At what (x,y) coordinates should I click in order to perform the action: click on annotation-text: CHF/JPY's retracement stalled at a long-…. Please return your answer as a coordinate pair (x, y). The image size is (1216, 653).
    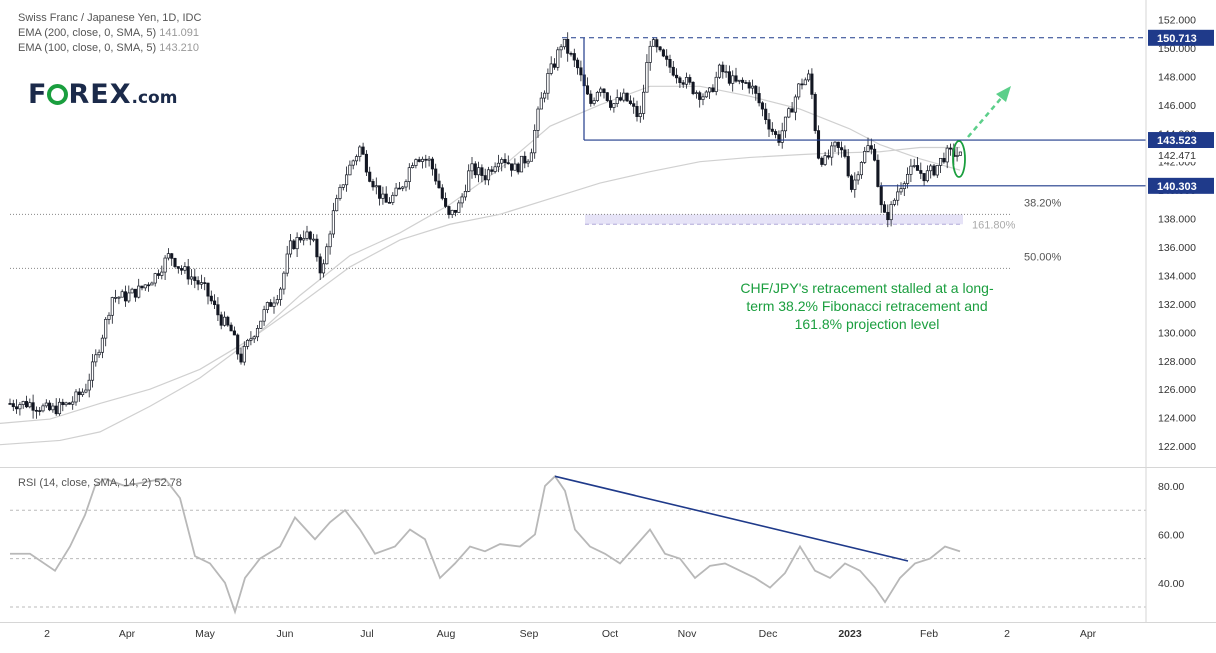
    Looking at the image, I should click on (867, 306).